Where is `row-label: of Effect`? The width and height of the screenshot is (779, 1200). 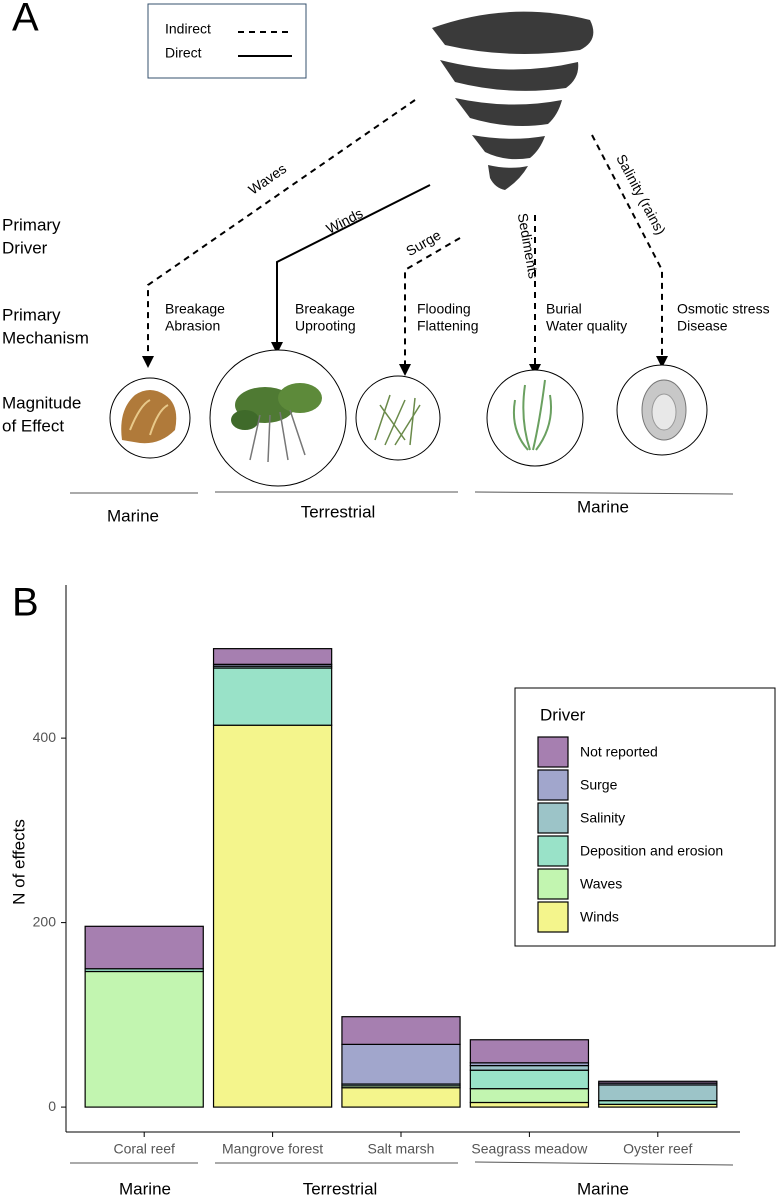 row-label: of Effect is located at coordinates (33, 425).